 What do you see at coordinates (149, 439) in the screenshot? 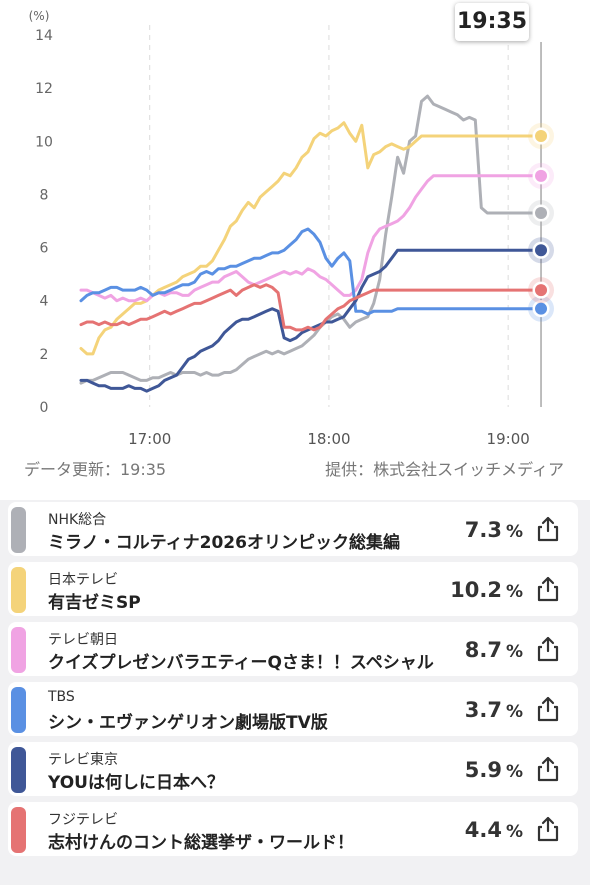
I see `x-tick-label: 17:00` at bounding box center [149, 439].